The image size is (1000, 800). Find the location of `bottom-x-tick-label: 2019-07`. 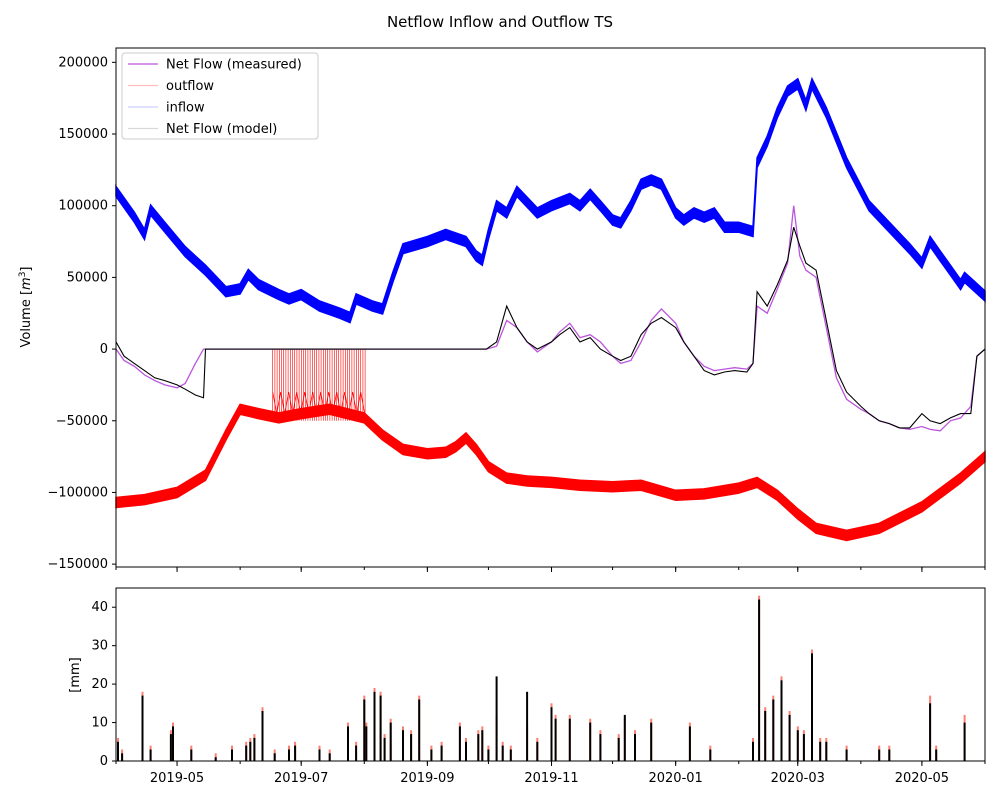

bottom-x-tick-label: 2019-07 is located at coordinates (301, 778).